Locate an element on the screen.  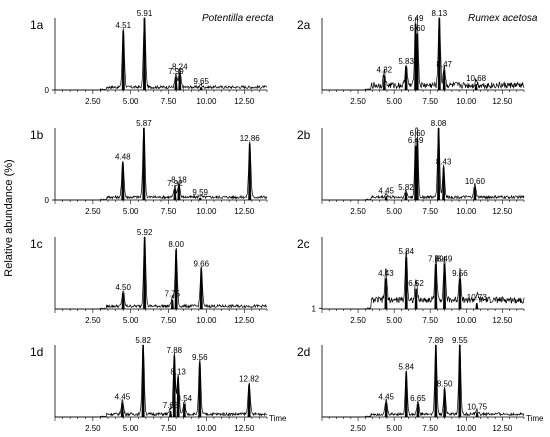
species-label-left: Potentilla erecta is located at coordinates (238, 18).